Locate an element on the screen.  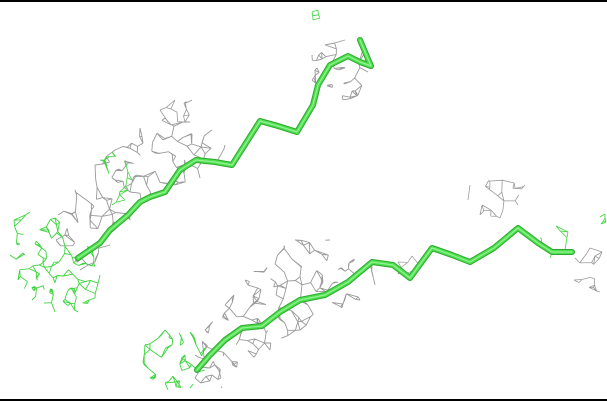
far-right-speck is located at coordinates (603, 219).